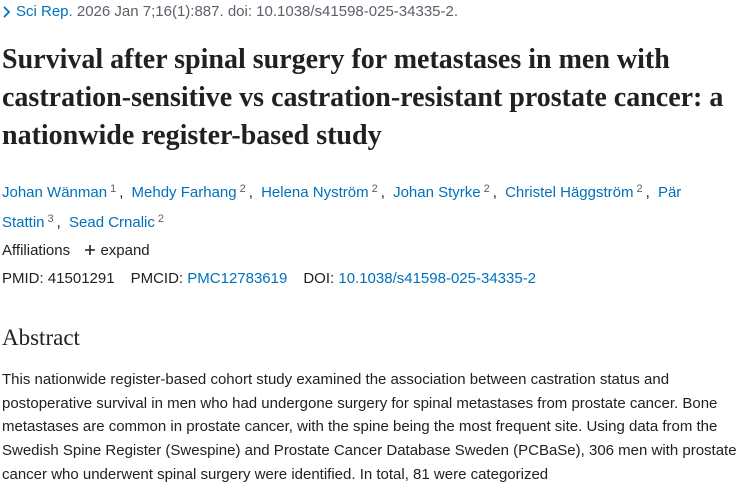  What do you see at coordinates (437, 278) in the screenshot?
I see `identifier-link: 10.1038/s41598-025-34335-2` at bounding box center [437, 278].